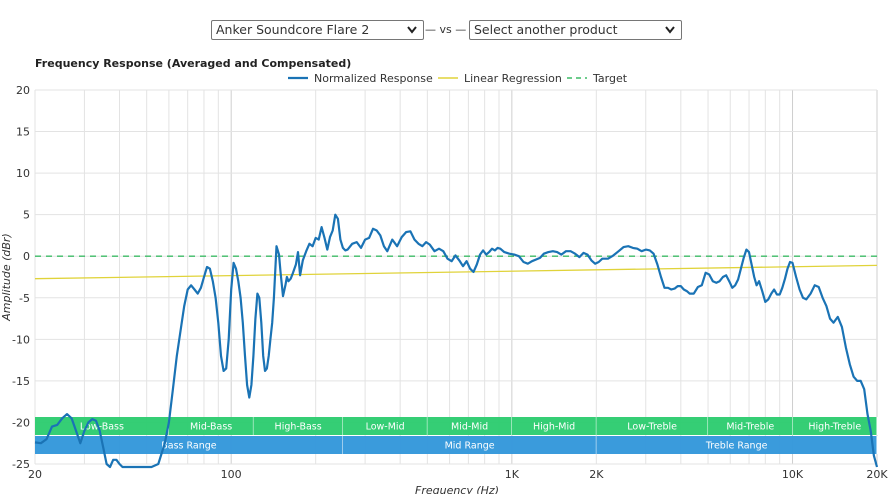  Describe the element at coordinates (793, 474) in the screenshot. I see `x-tick-label: 10K` at that location.